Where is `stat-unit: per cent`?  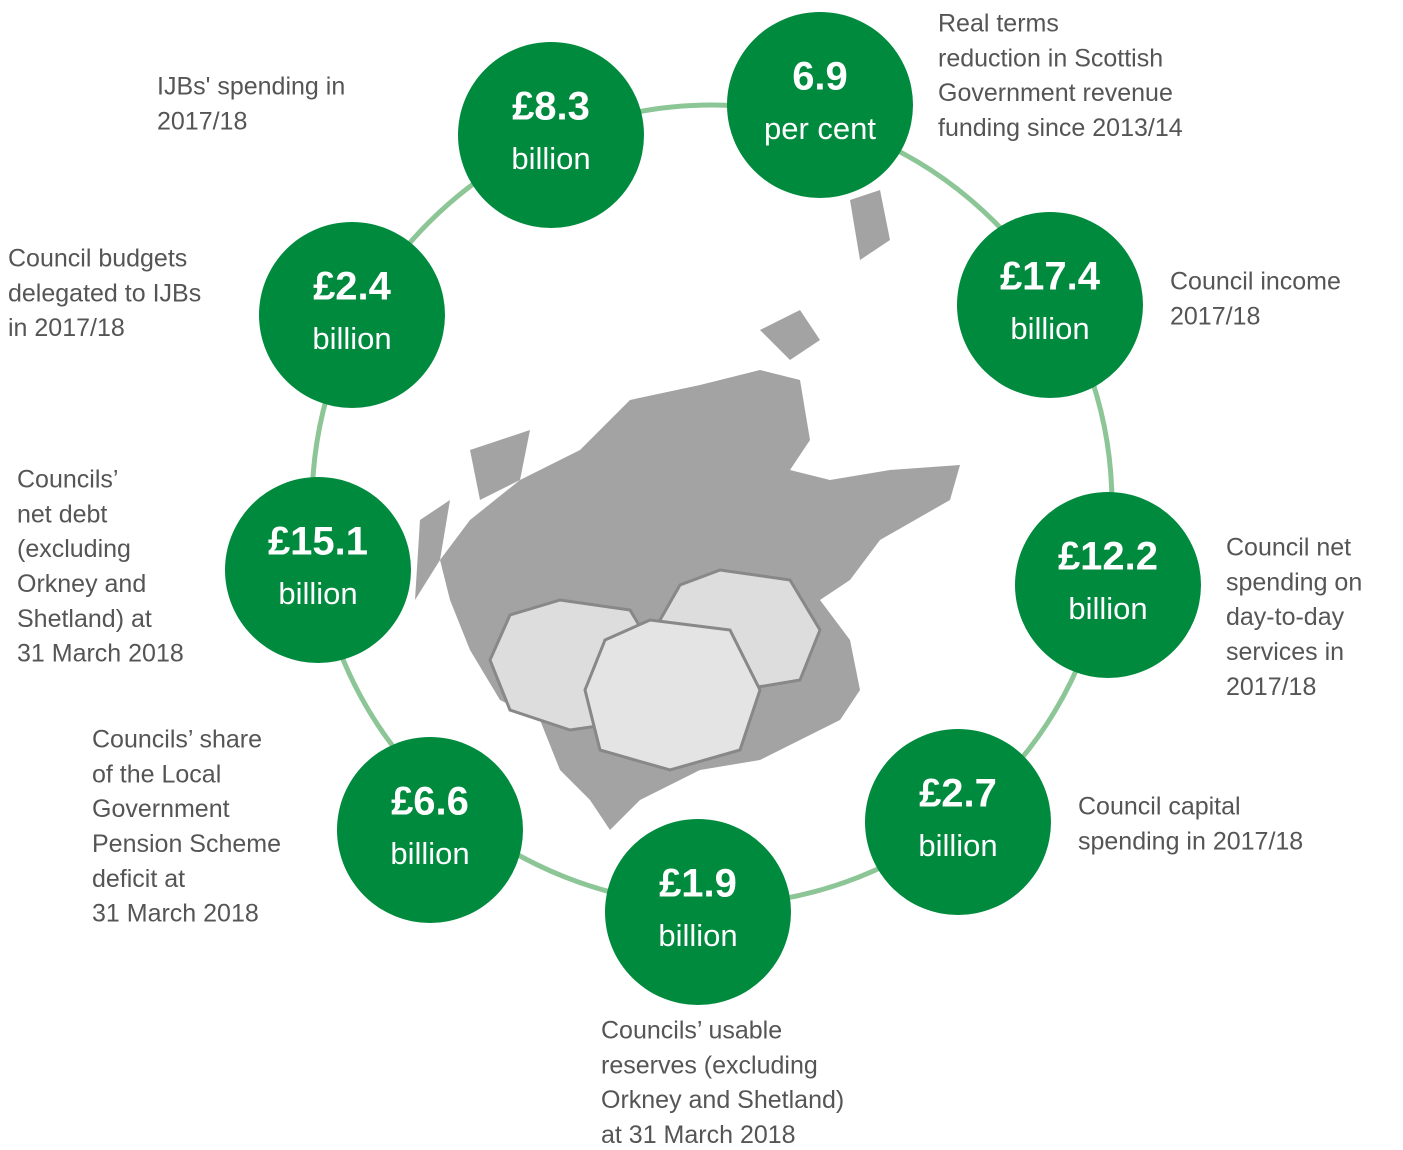 stat-unit: per cent is located at coordinates (820, 128).